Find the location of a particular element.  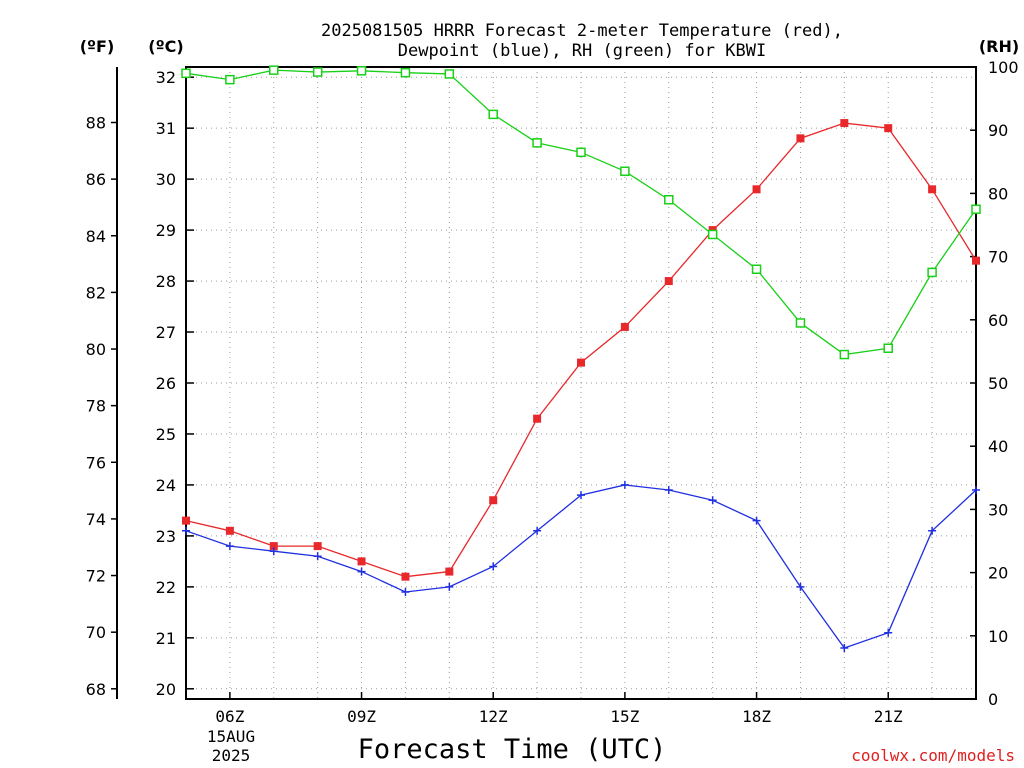

celsius-tick-label: 22 is located at coordinates (166, 587).